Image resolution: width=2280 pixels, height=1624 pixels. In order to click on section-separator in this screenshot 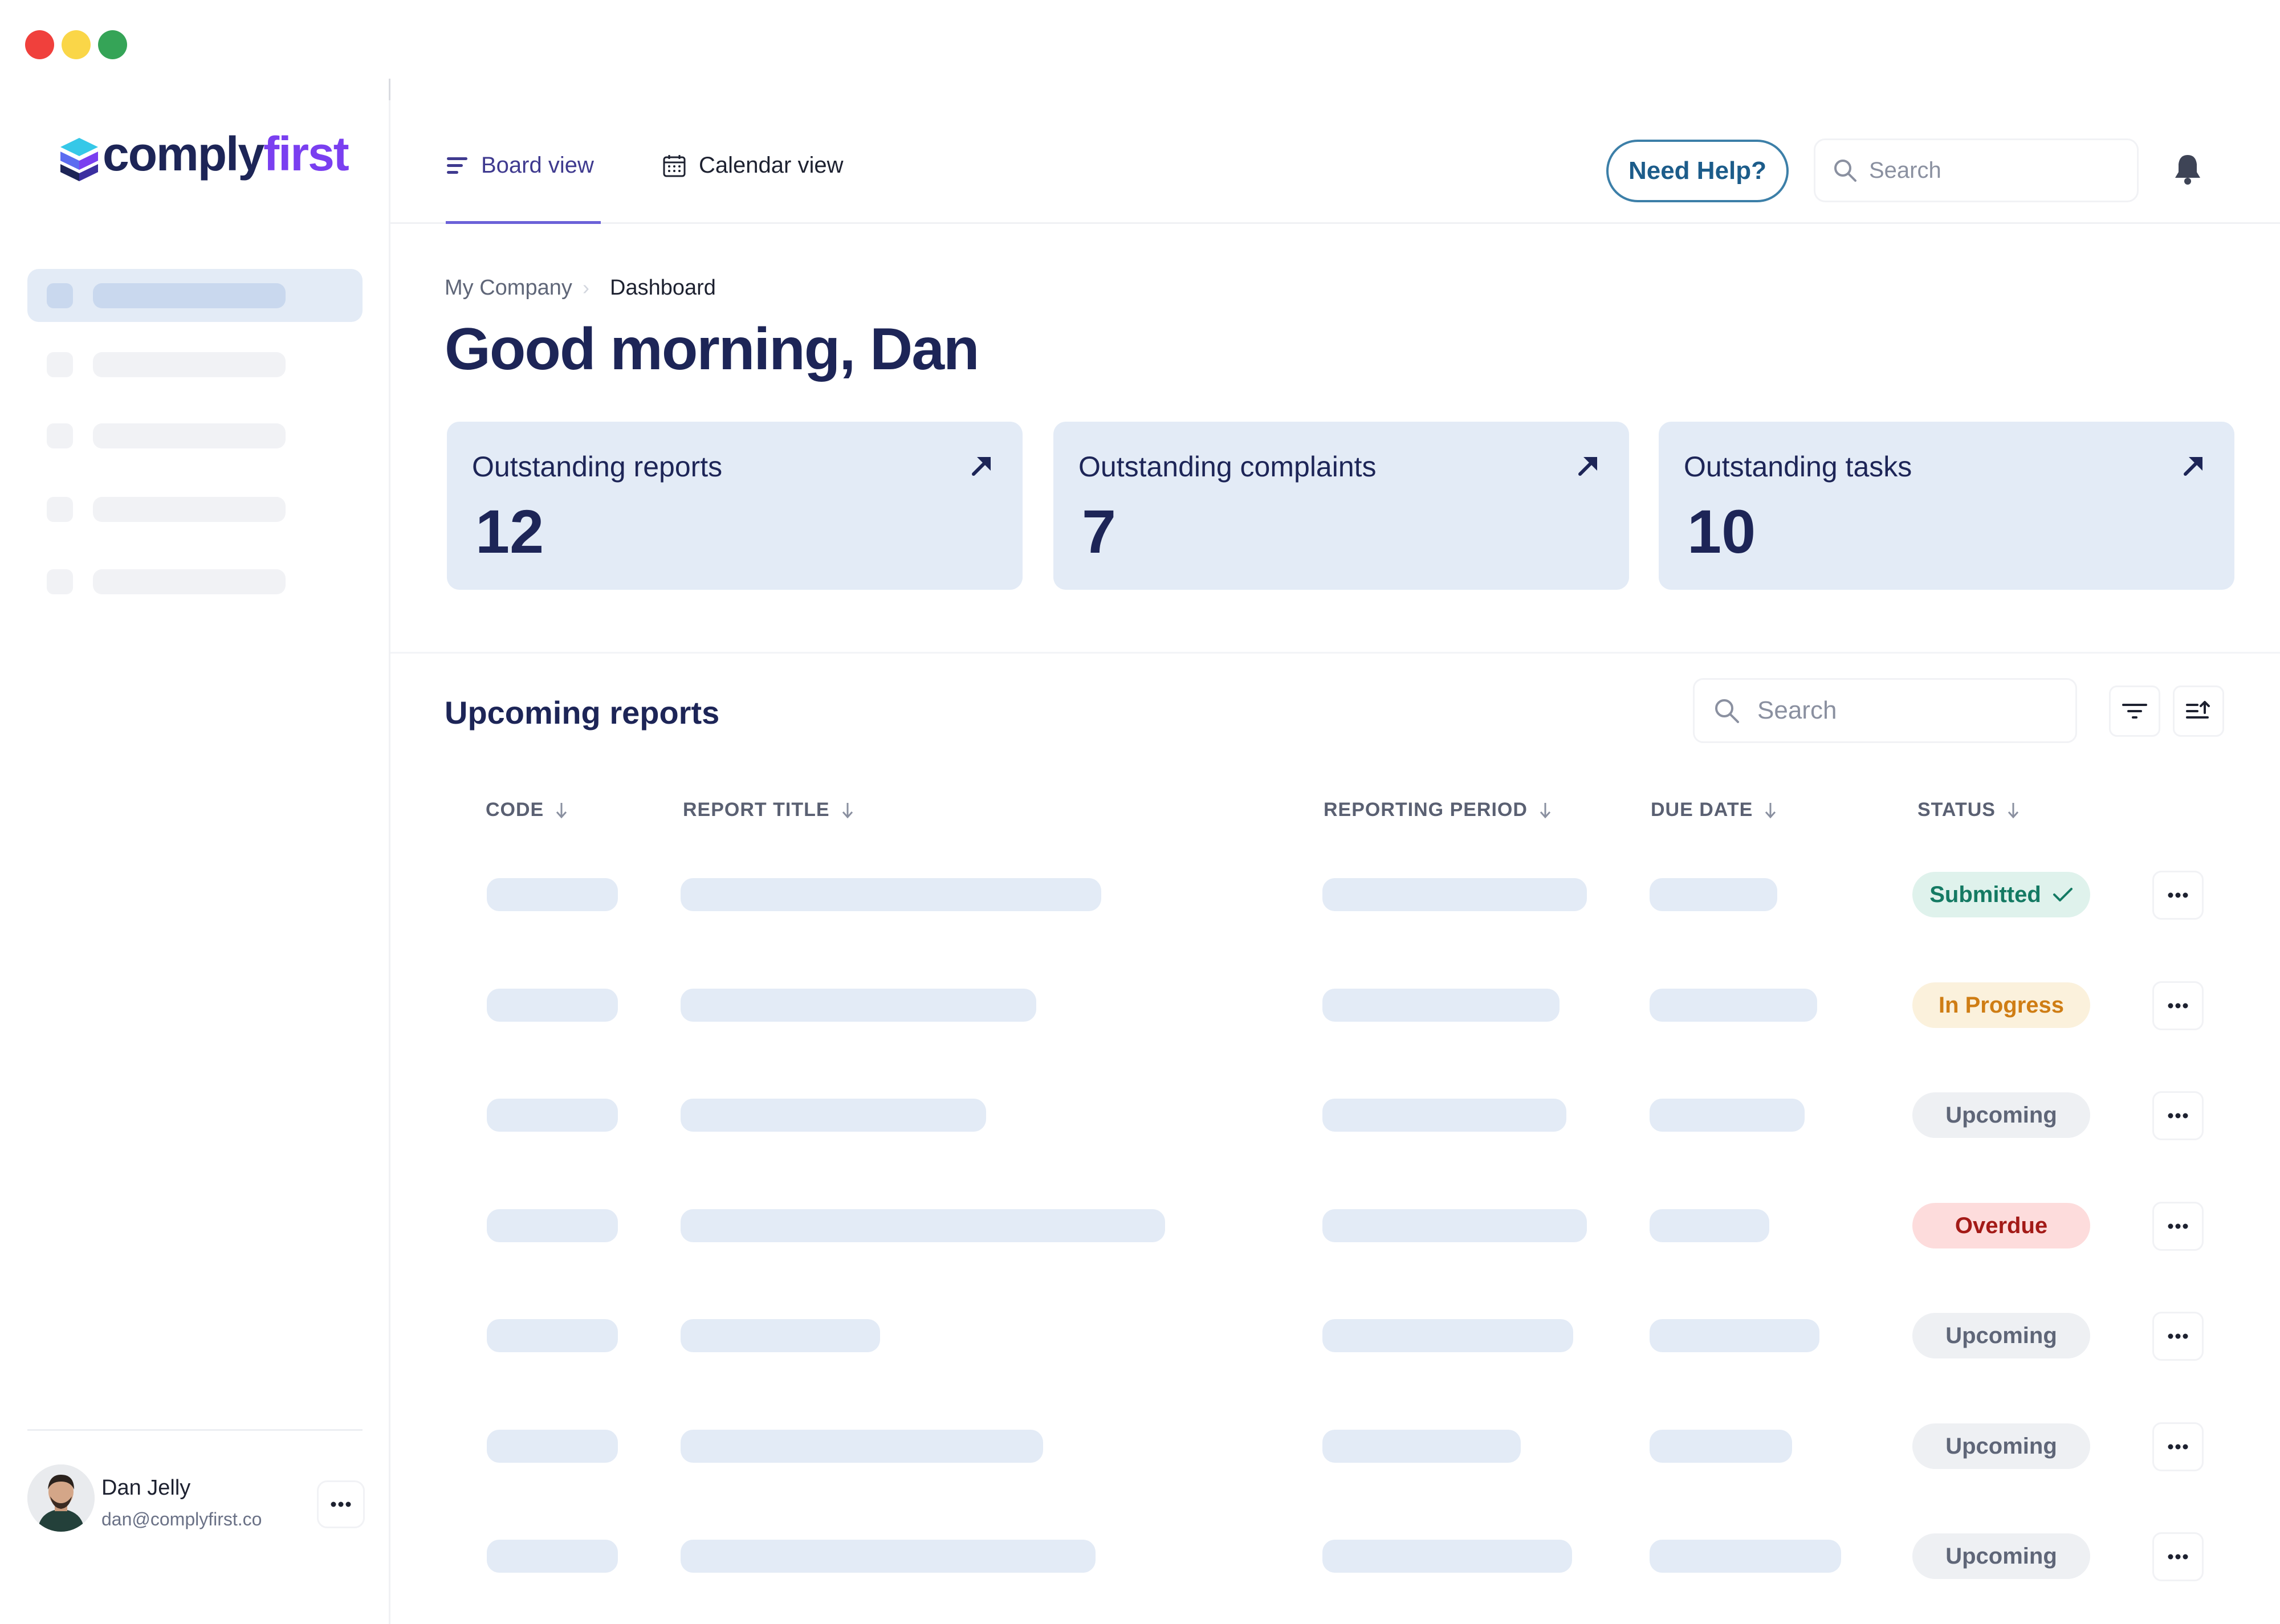, I will do `click(1335, 653)`.